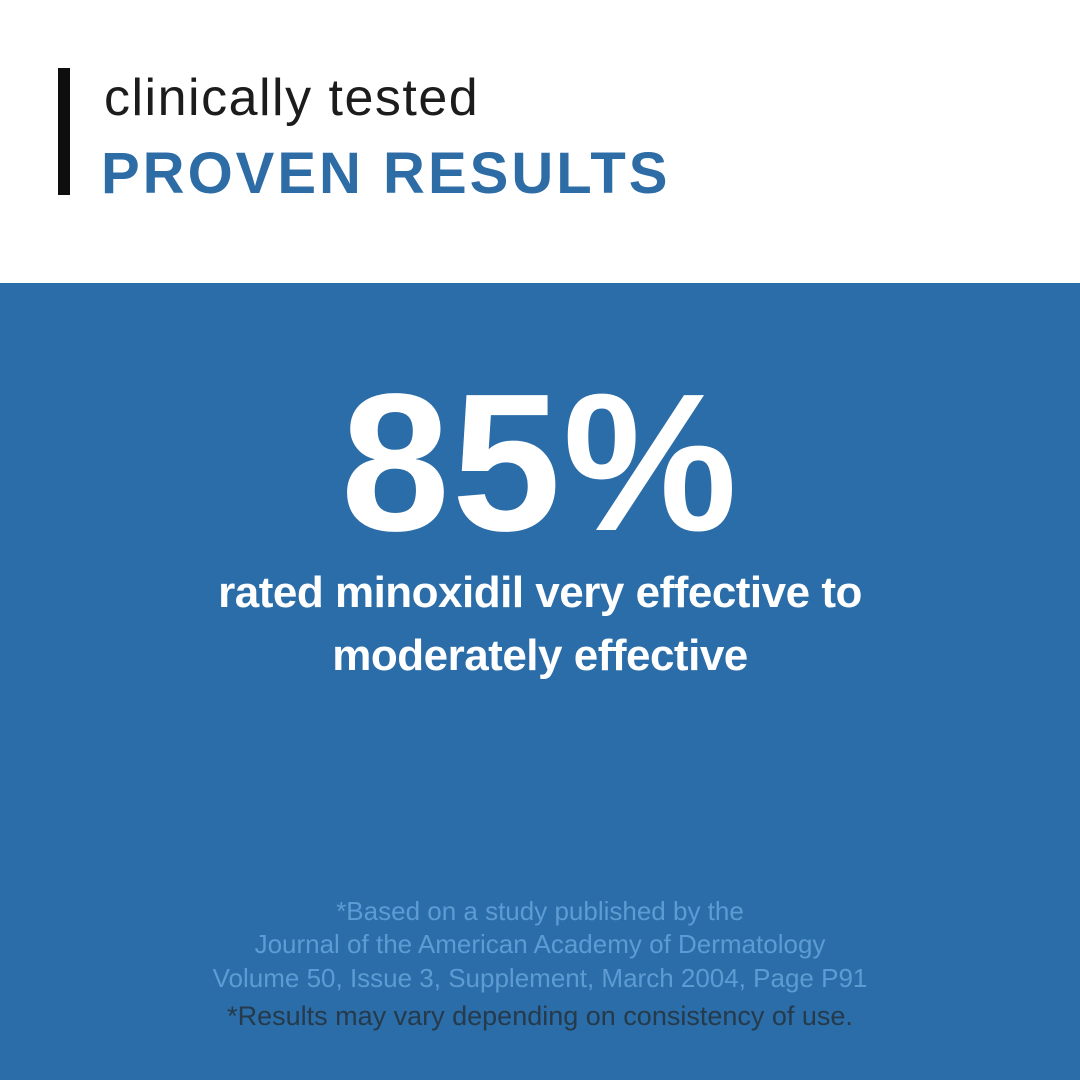 Image resolution: width=1080 pixels, height=1080 pixels. I want to click on stat-description-line2: moderately effective, so click(540, 656).